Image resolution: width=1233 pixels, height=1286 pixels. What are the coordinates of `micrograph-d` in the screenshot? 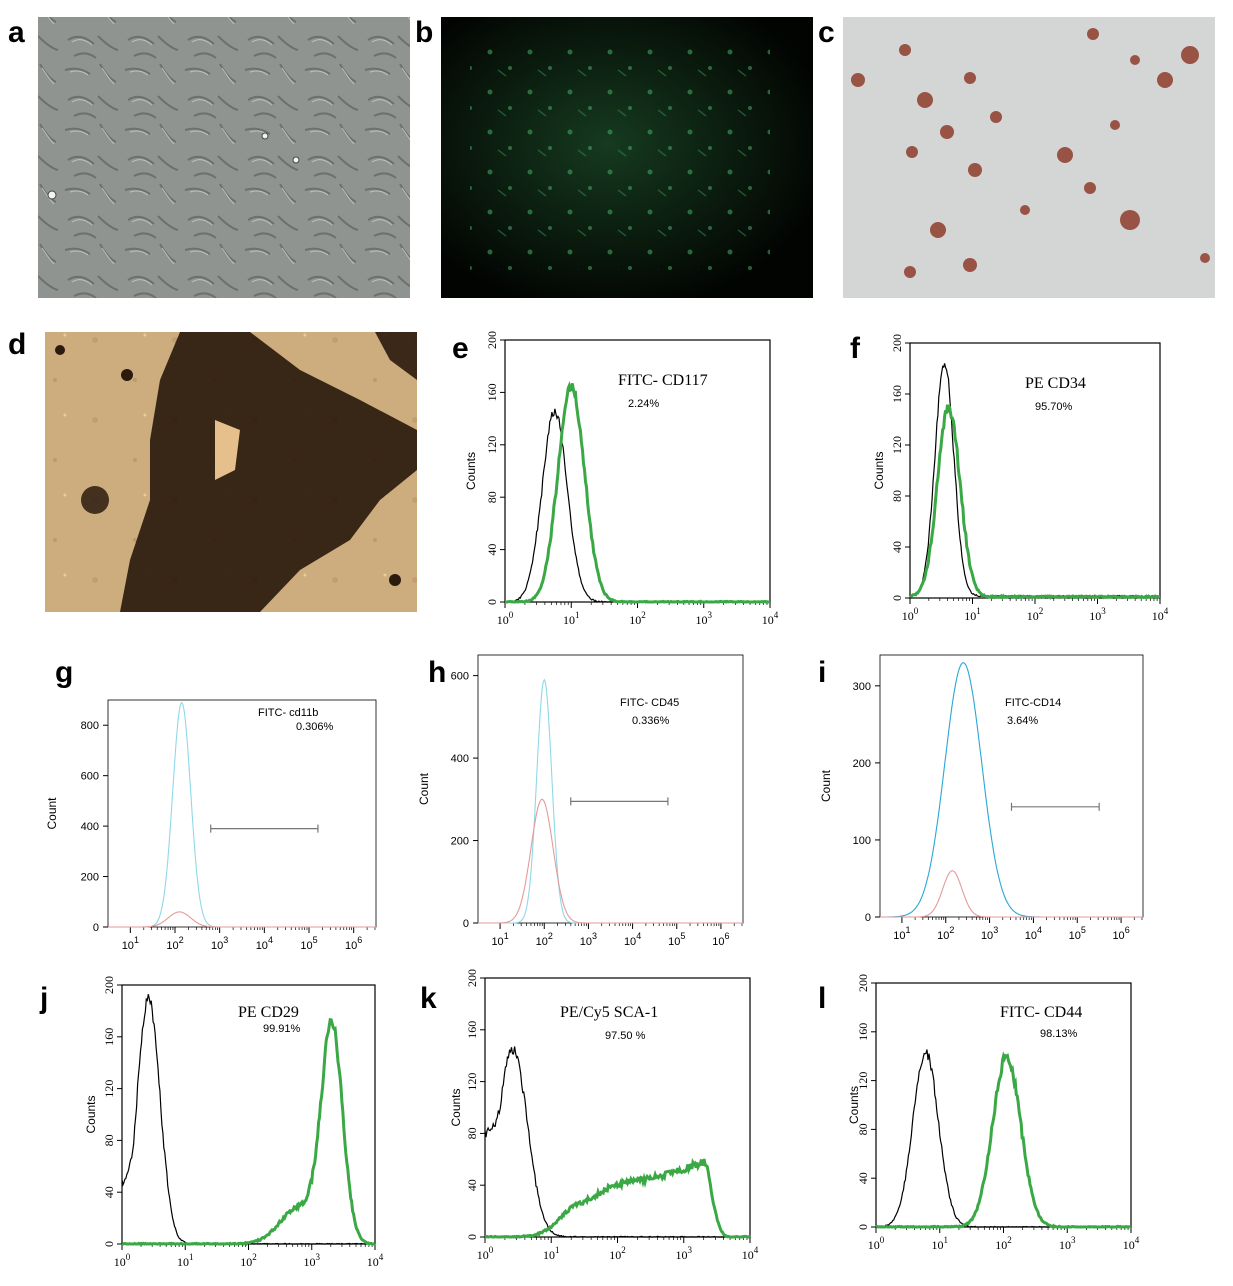 It's located at (231, 472).